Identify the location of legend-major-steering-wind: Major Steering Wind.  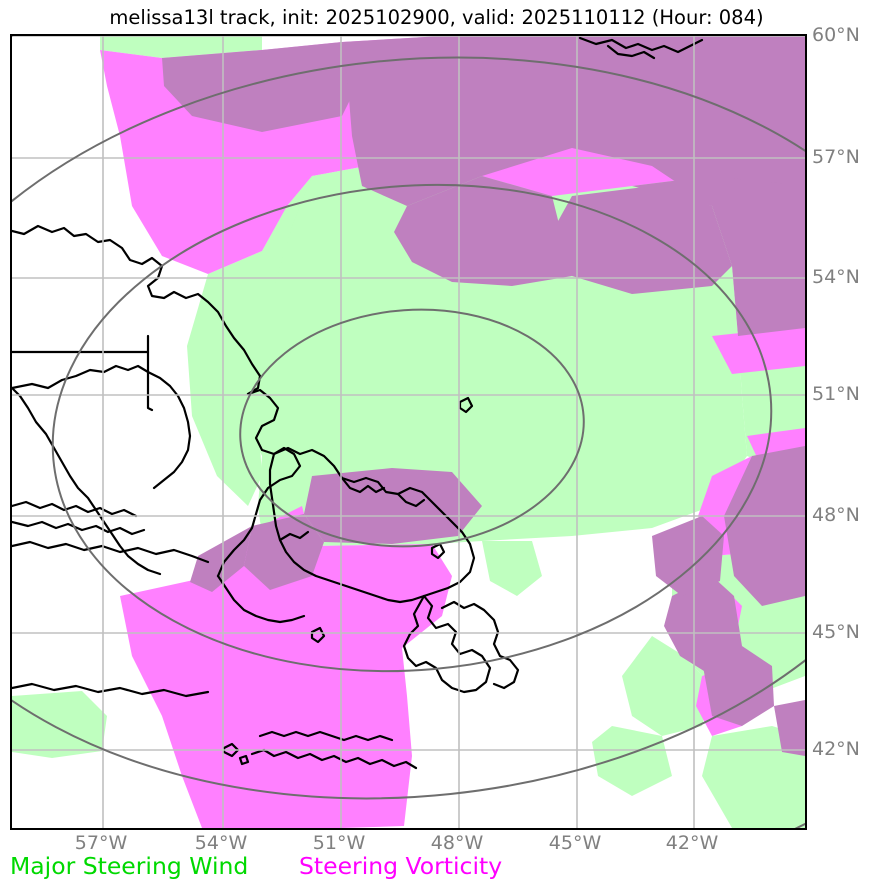
(129, 866).